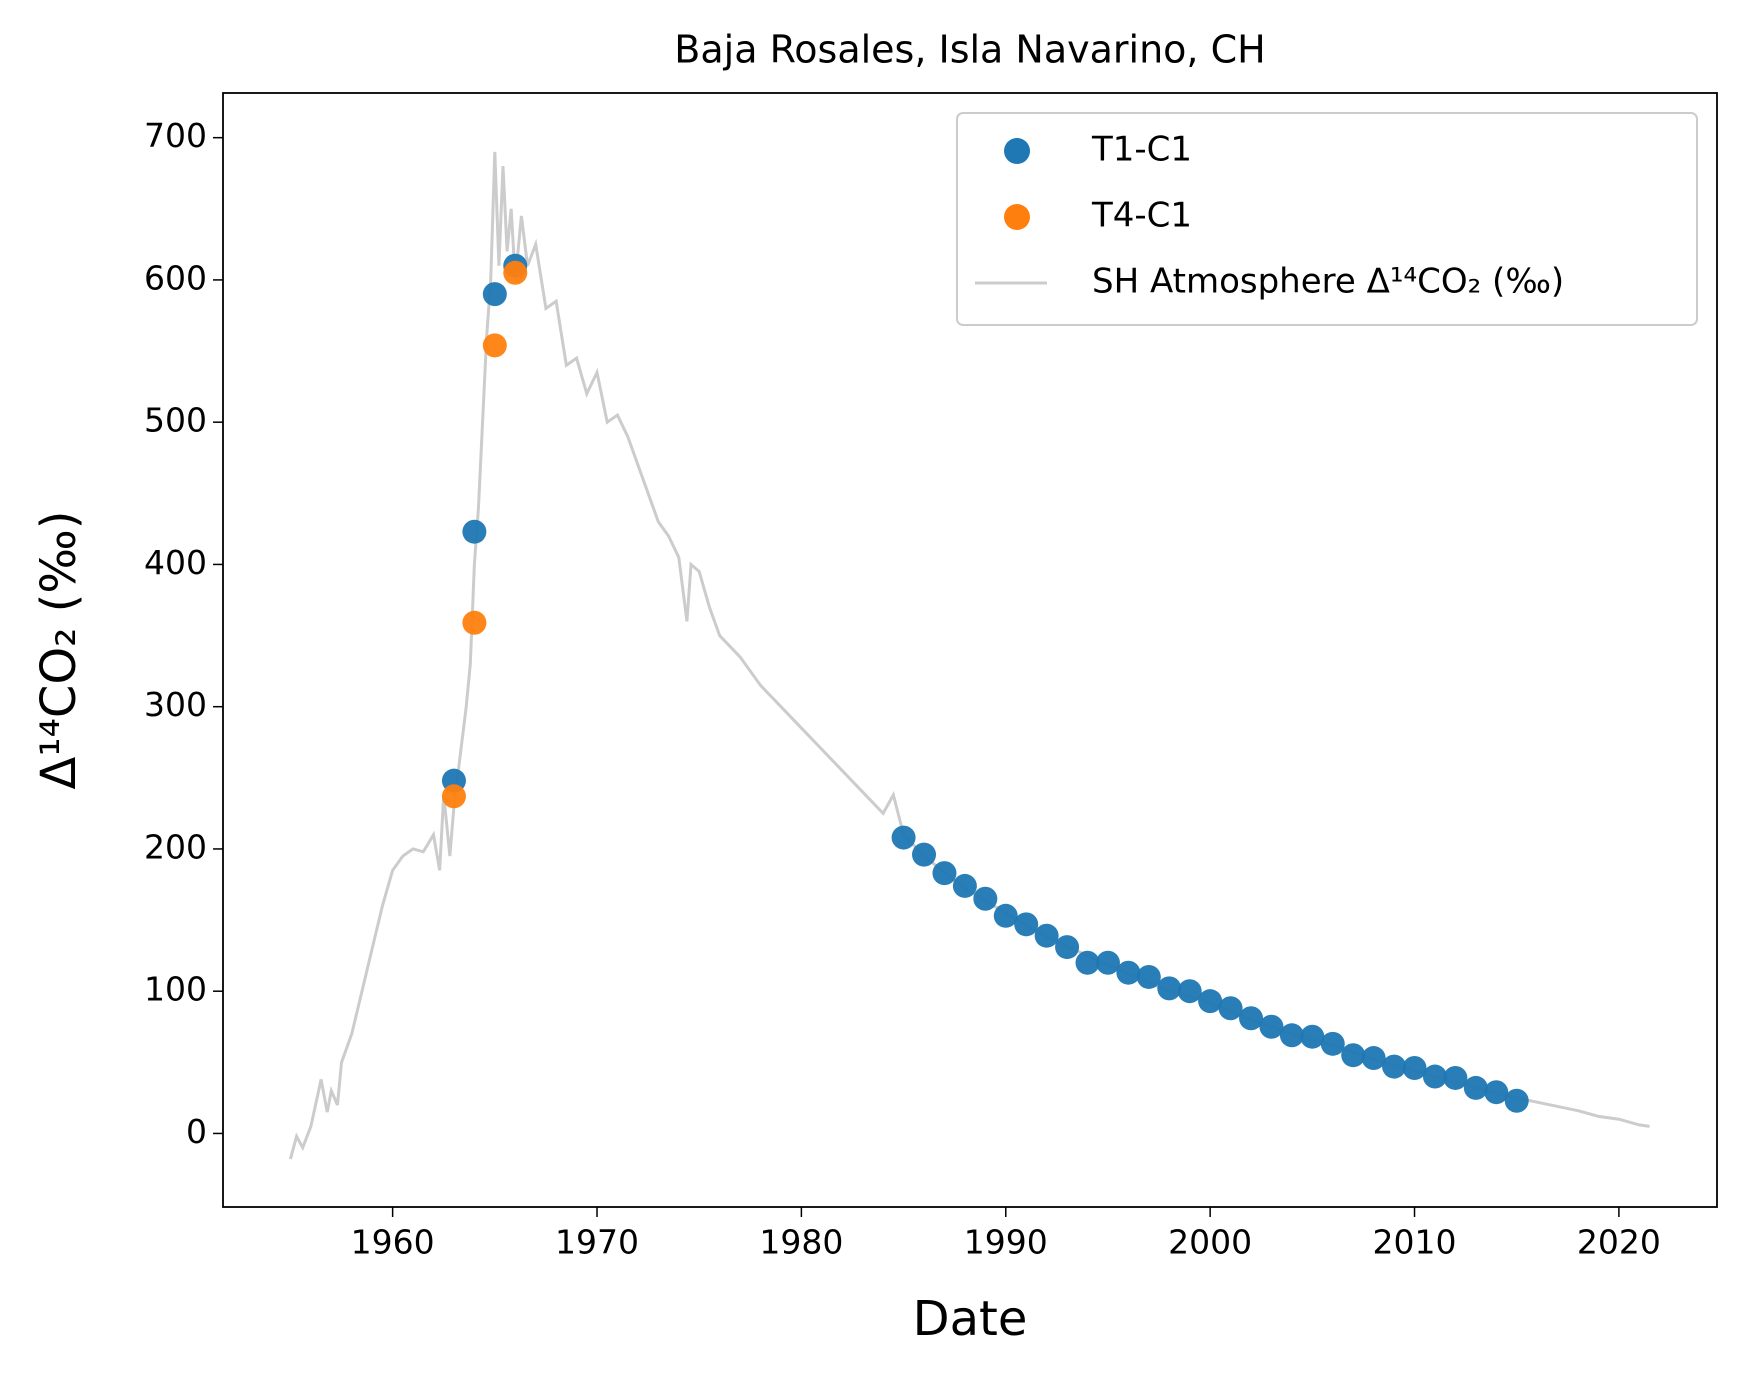 The image size is (1739, 1376). Describe the element at coordinates (1141, 150) in the screenshot. I see `legend-label: T1-C1` at that location.